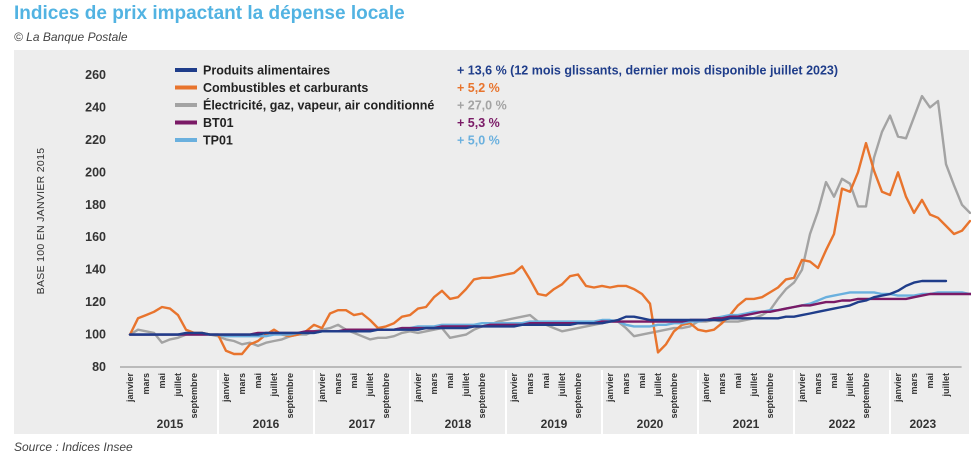 Image resolution: width=971 pixels, height=462 pixels. What do you see at coordinates (478, 123) in the screenshot?
I see `legend-note: + 5,3 %` at bounding box center [478, 123].